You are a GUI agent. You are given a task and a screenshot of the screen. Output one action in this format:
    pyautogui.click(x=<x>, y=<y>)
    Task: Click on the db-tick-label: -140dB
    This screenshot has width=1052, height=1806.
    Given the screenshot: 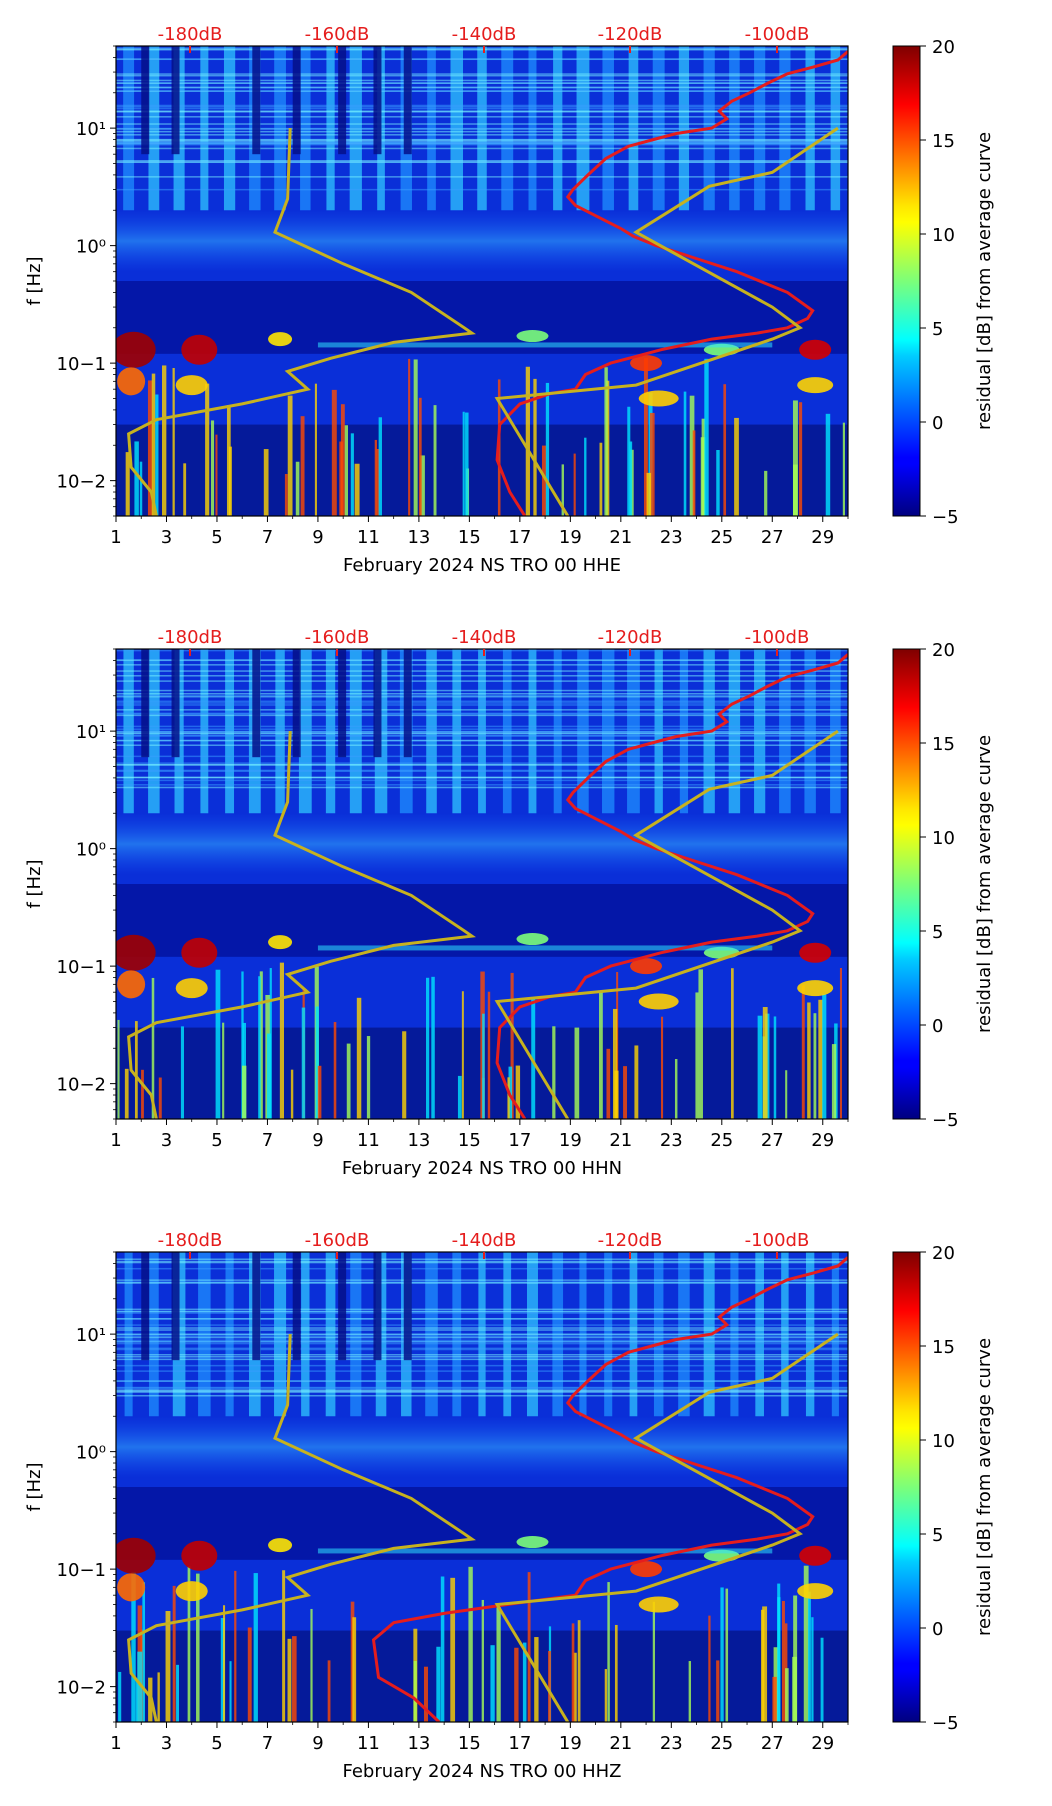 What is the action you would take?
    pyautogui.click(x=484, y=637)
    